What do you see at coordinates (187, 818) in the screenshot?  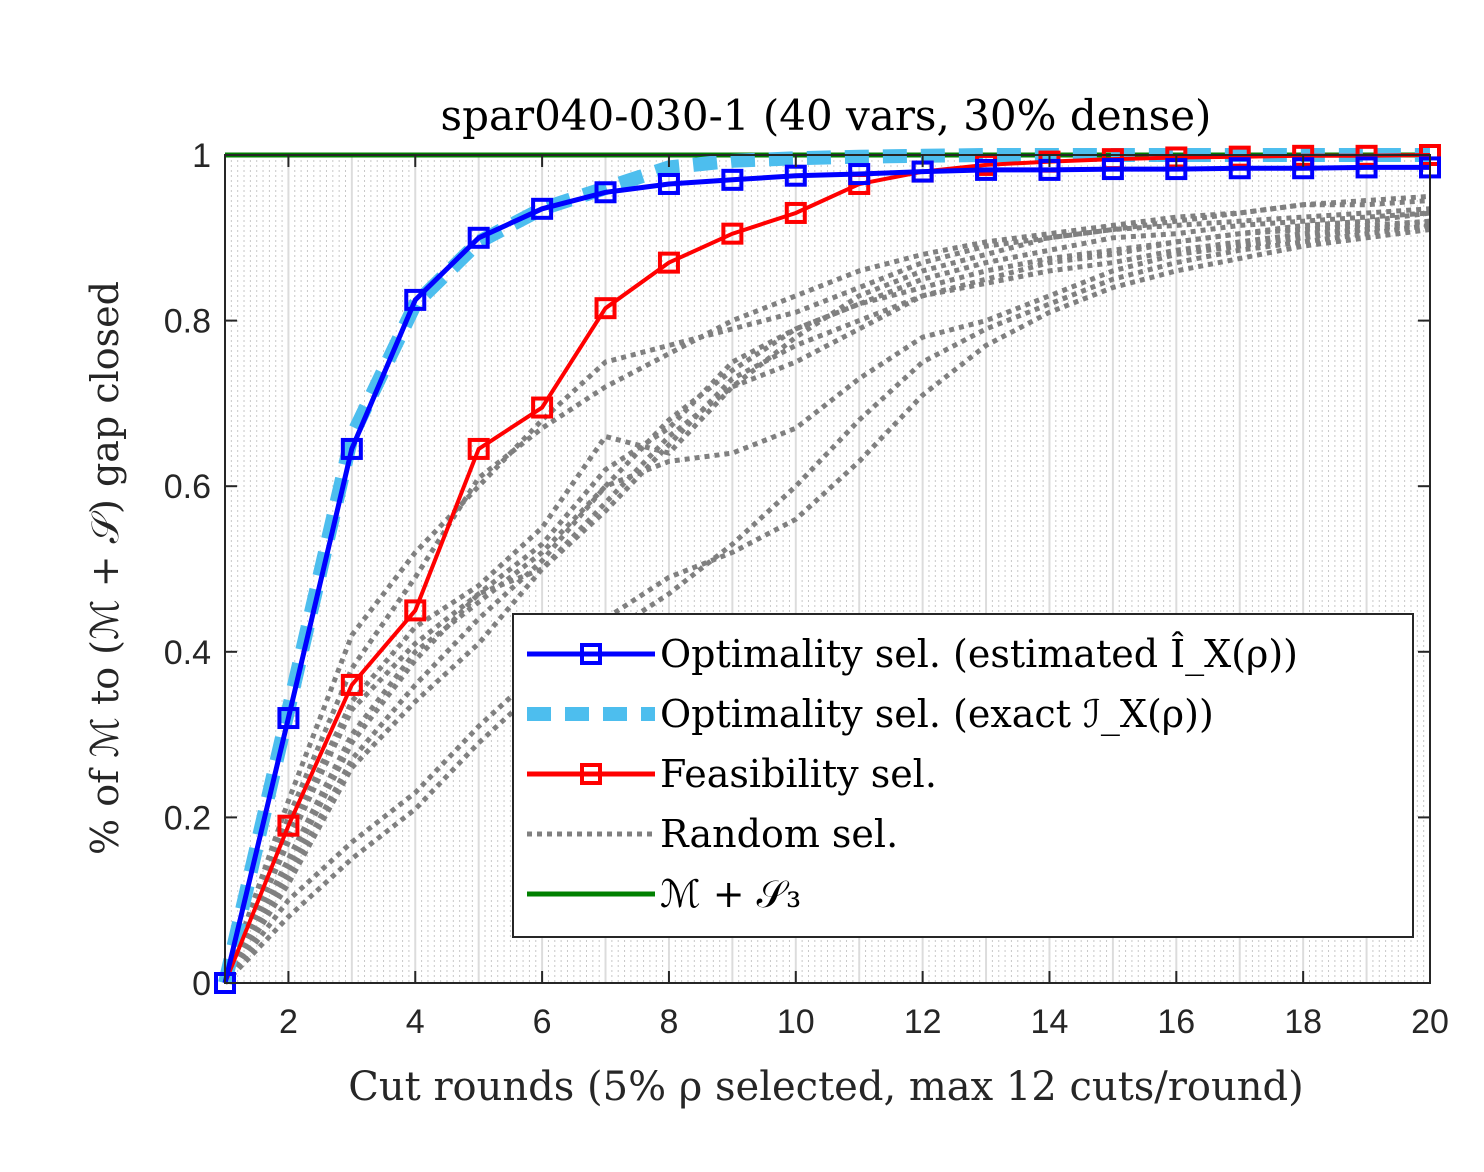 I see `y-tick-label: 0.2` at bounding box center [187, 818].